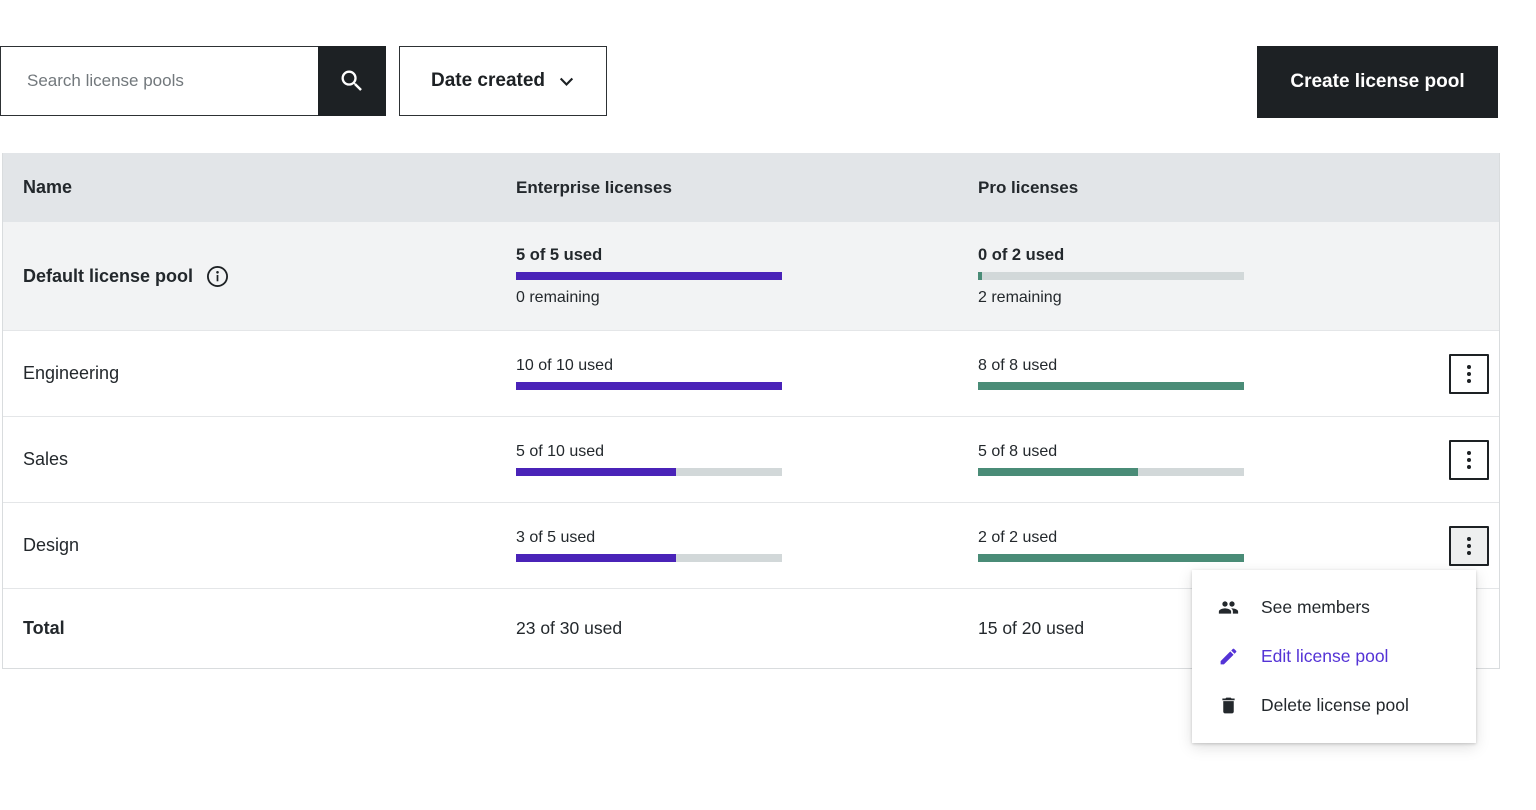  What do you see at coordinates (747, 545) in the screenshot?
I see `enterprise-licenses-cell: 3 of 5 used` at bounding box center [747, 545].